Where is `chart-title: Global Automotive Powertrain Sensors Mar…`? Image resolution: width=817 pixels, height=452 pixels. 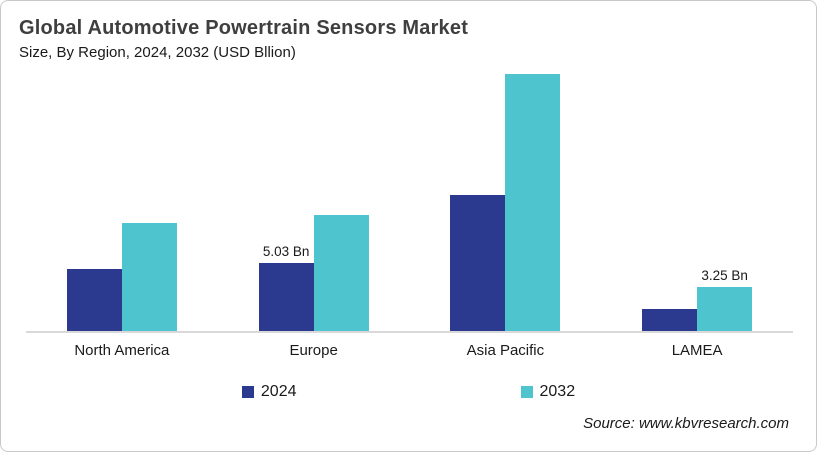 chart-title: Global Automotive Powertrain Sensors Mar… is located at coordinates (244, 28).